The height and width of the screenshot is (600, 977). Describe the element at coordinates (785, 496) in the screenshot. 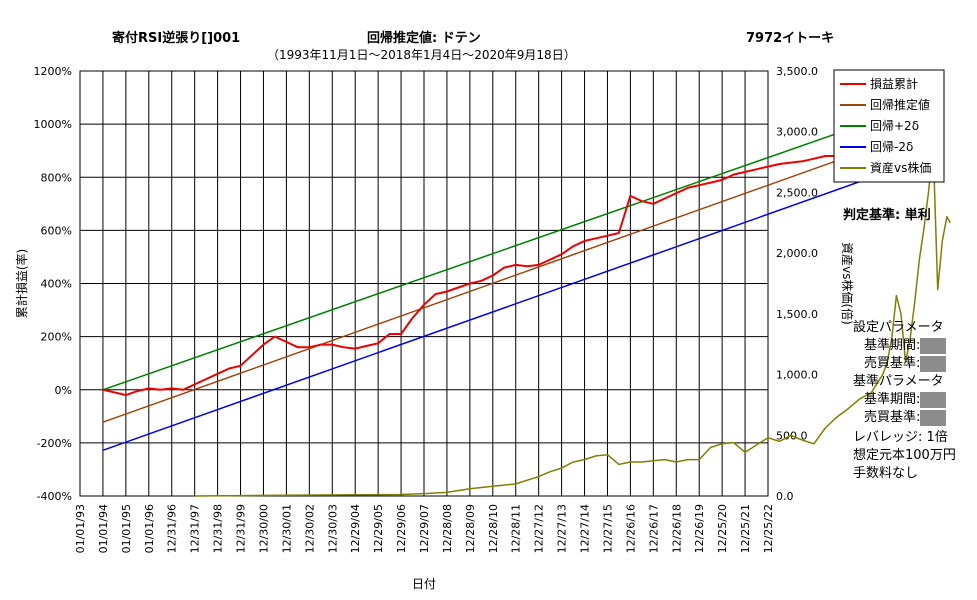

I see `y-right-tick-label: 0.0` at that location.